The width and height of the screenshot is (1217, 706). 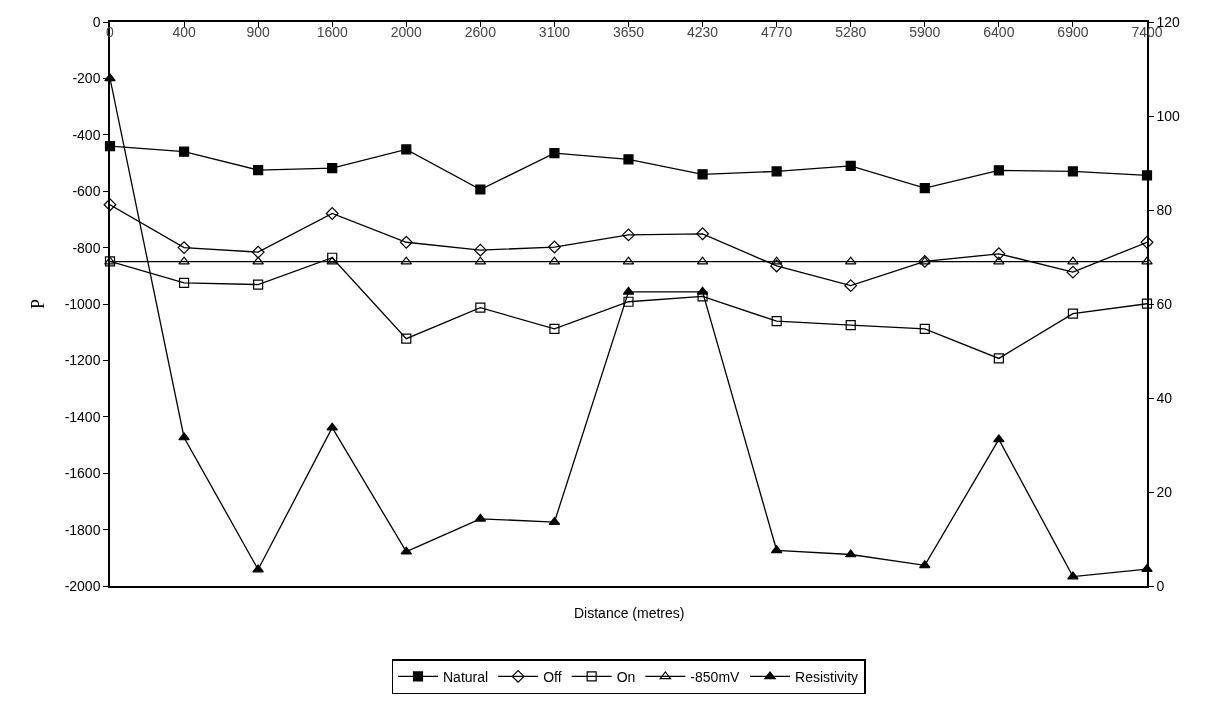 What do you see at coordinates (258, 31) in the screenshot?
I see `x-tick-label: 900` at bounding box center [258, 31].